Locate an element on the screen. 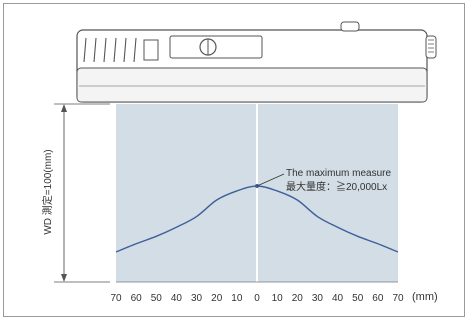 The width and height of the screenshot is (470, 322). x-tick-labels: 70 60 50 40 30 20 10 0 10 20 30 40 50 60 70 is located at coordinates (257, 298).